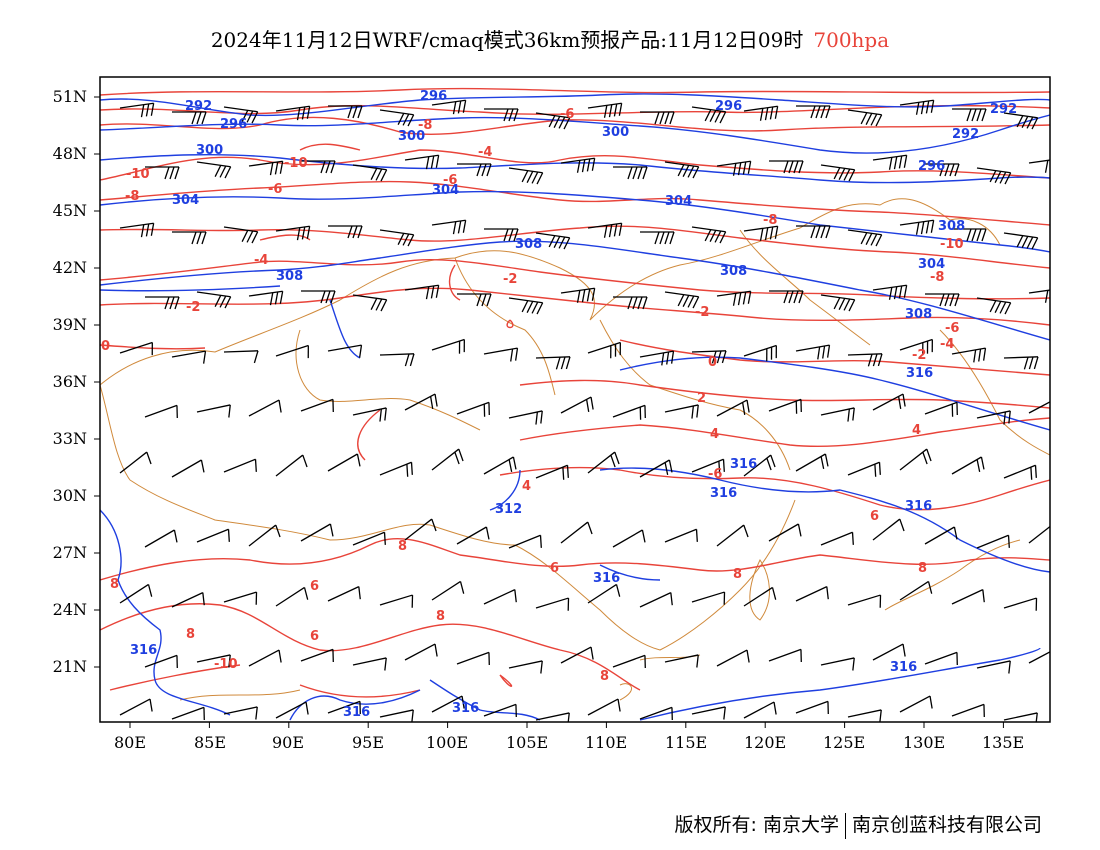 This screenshot has height=850, width=1100. I want to click on lat-label: 33N, so click(69, 438).